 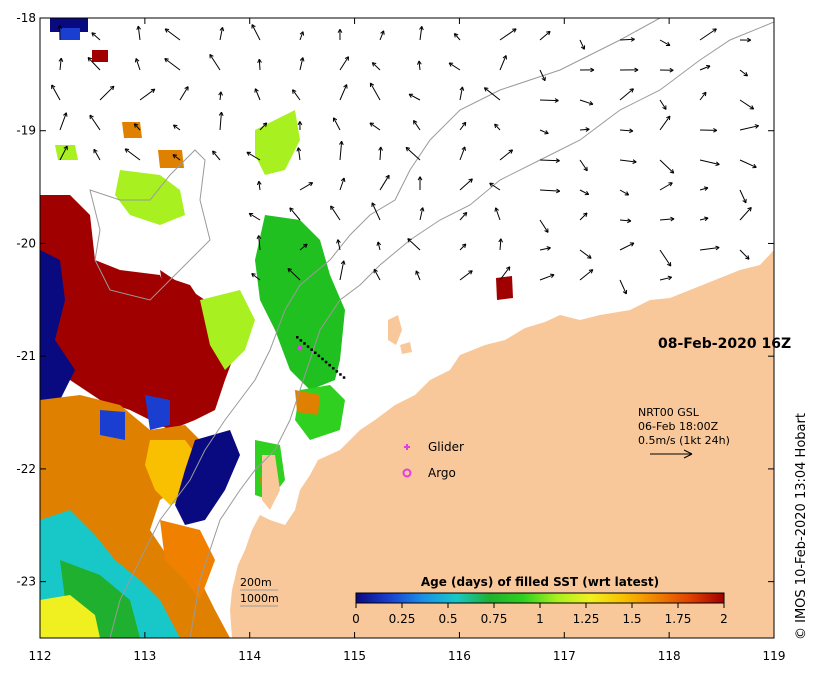 What do you see at coordinates (494, 619) in the screenshot?
I see `colorbar-tick-label: 0.75` at bounding box center [494, 619].